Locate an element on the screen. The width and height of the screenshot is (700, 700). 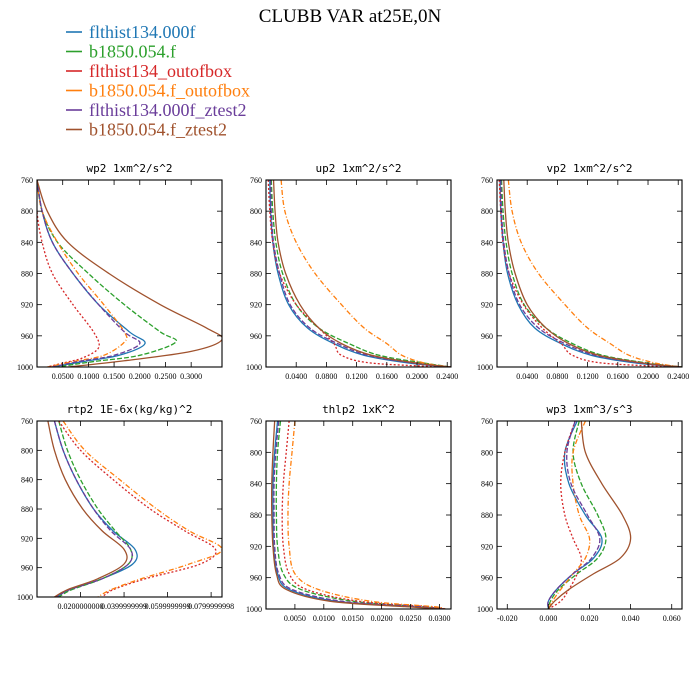
x-tick-label: 0.020 is located at coordinates (590, 618).